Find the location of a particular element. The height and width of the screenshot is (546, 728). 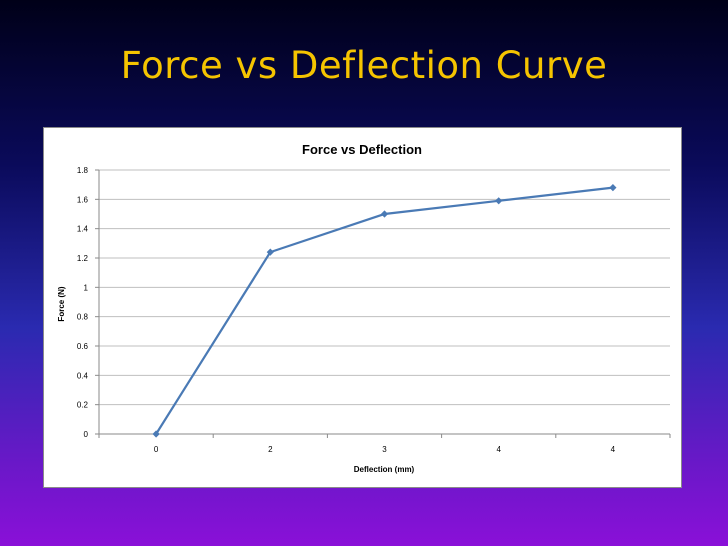

x-tick-labels: 0 2 3 4 4 is located at coordinates (385, 449).